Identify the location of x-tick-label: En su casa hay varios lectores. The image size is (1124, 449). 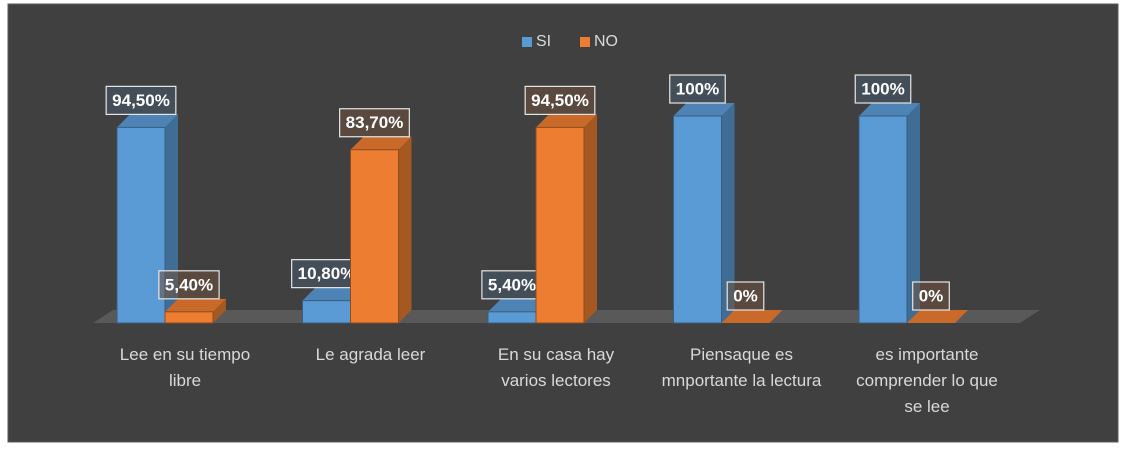
(556, 367).